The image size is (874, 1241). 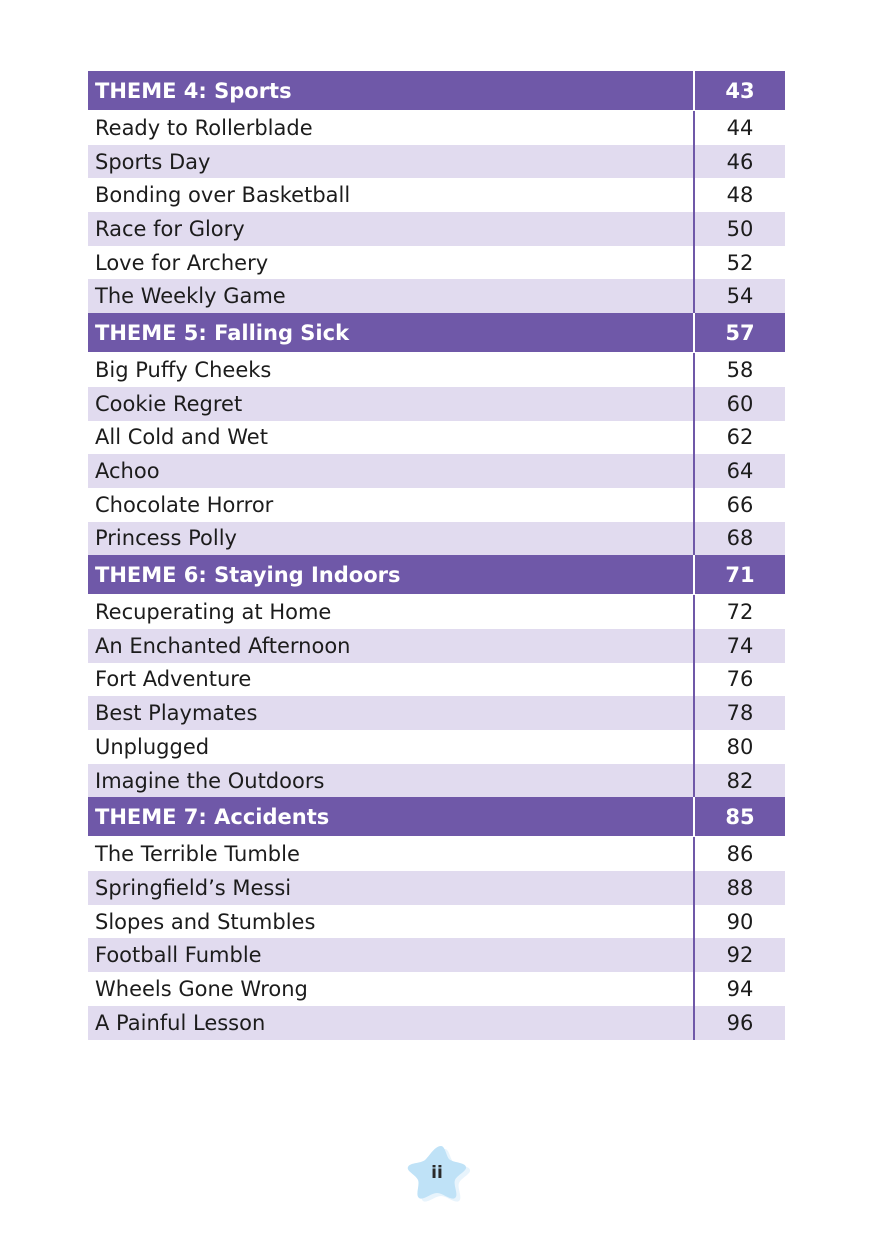 What do you see at coordinates (739, 955) in the screenshot?
I see `story-page-number: 92` at bounding box center [739, 955].